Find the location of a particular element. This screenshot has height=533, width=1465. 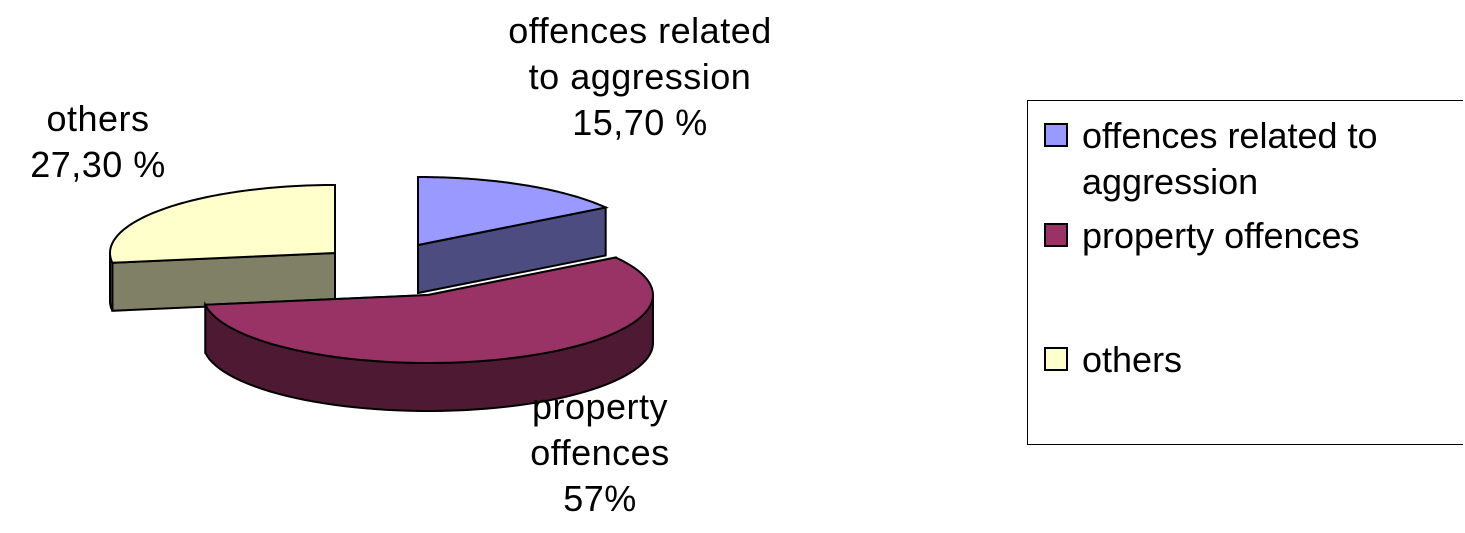

legend-swatch-aggression is located at coordinates (1056, 135).